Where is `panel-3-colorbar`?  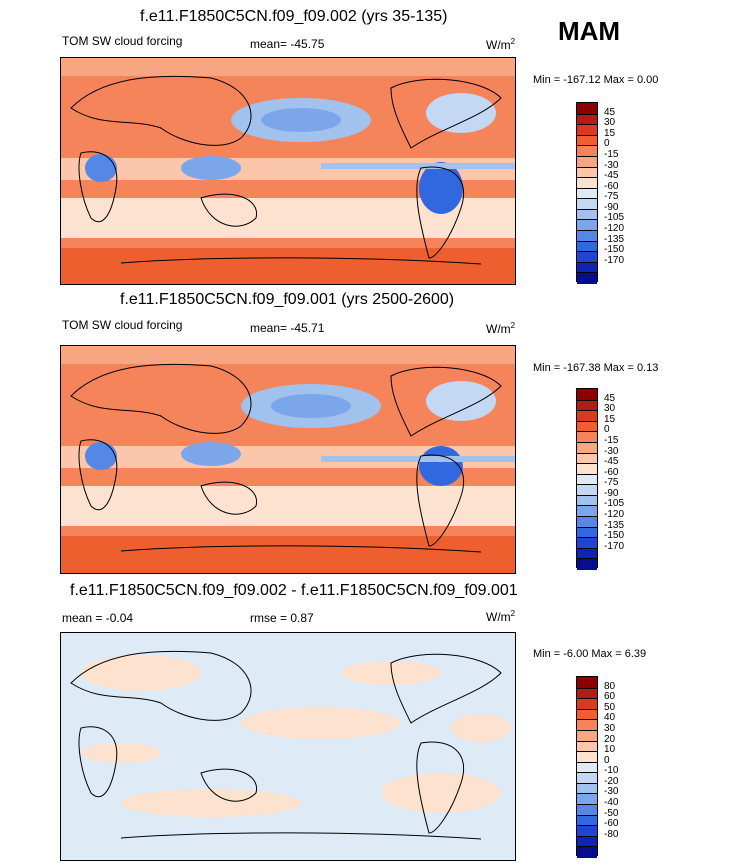
panel-3-colorbar is located at coordinates (587, 767).